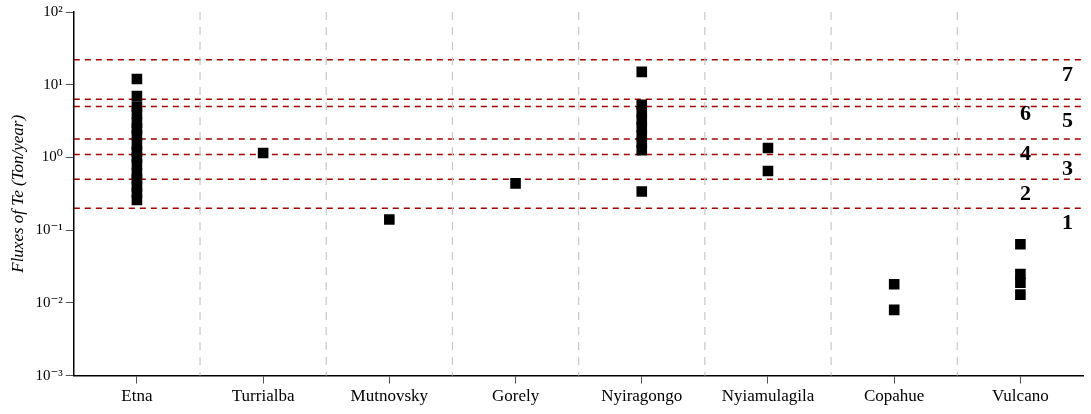 The width and height of the screenshot is (1091, 414). What do you see at coordinates (49, 301) in the screenshot?
I see `y-tick-label: 10⁻²` at bounding box center [49, 301].